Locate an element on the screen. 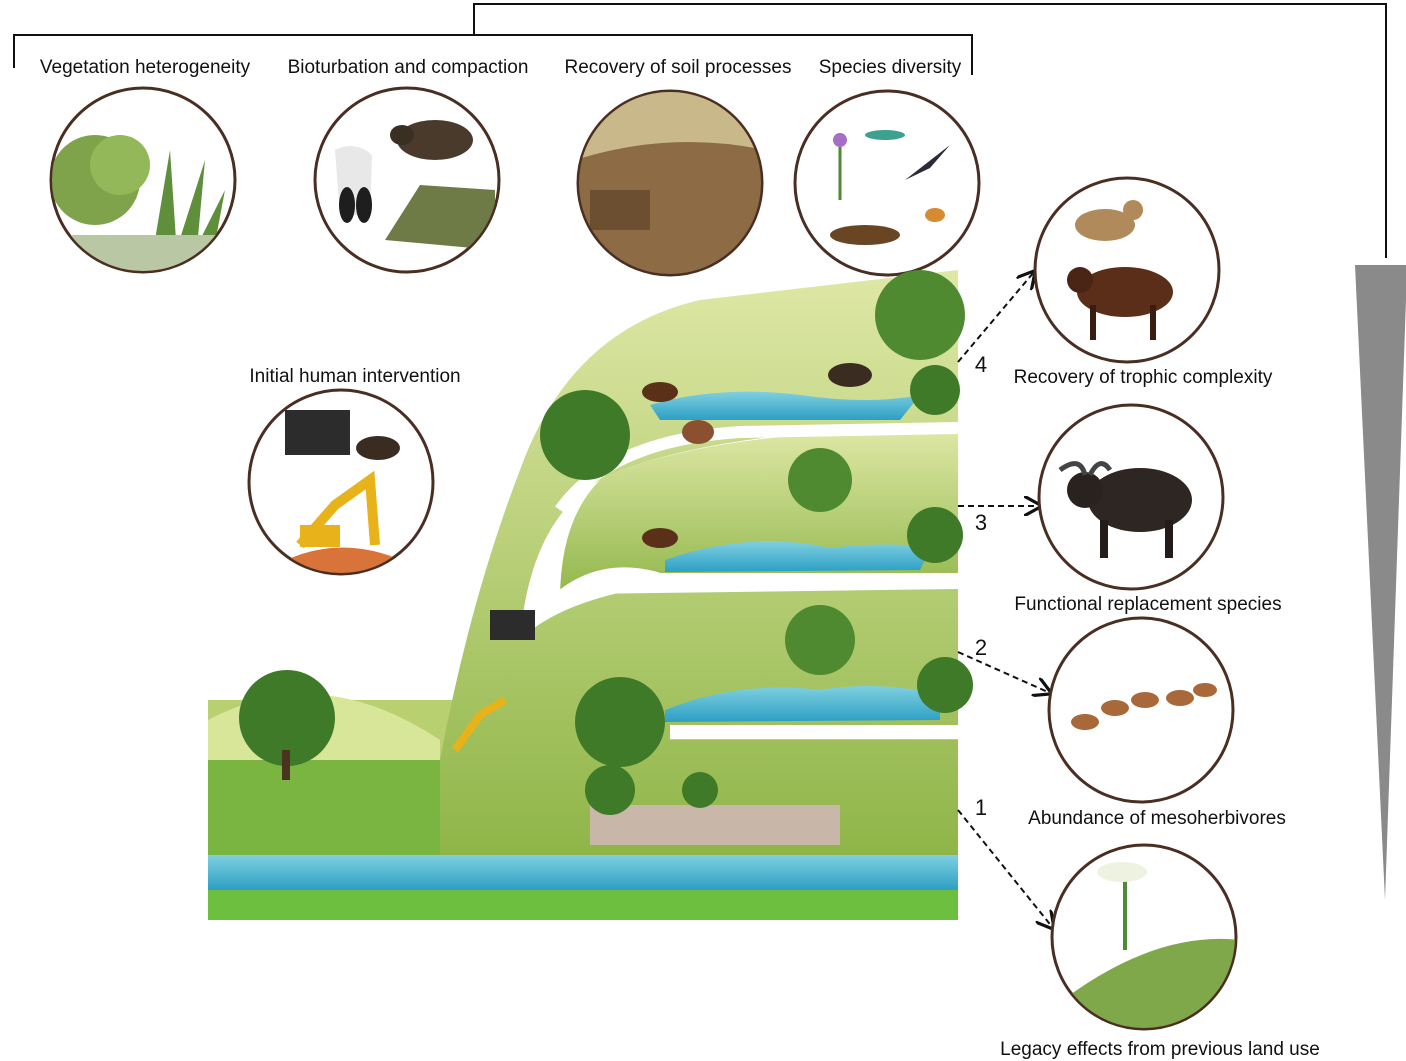 The height and width of the screenshot is (1061, 1406). species-circle is located at coordinates (887, 183).